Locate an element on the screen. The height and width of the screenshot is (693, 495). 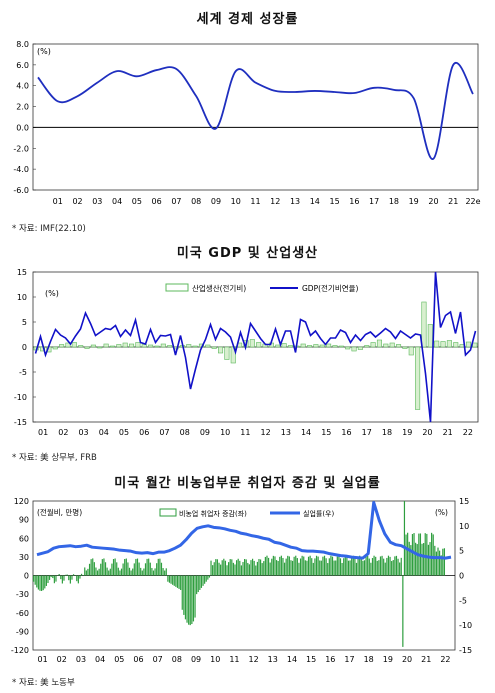
chart1-xtick-label: 20 is located at coordinates (433, 201).